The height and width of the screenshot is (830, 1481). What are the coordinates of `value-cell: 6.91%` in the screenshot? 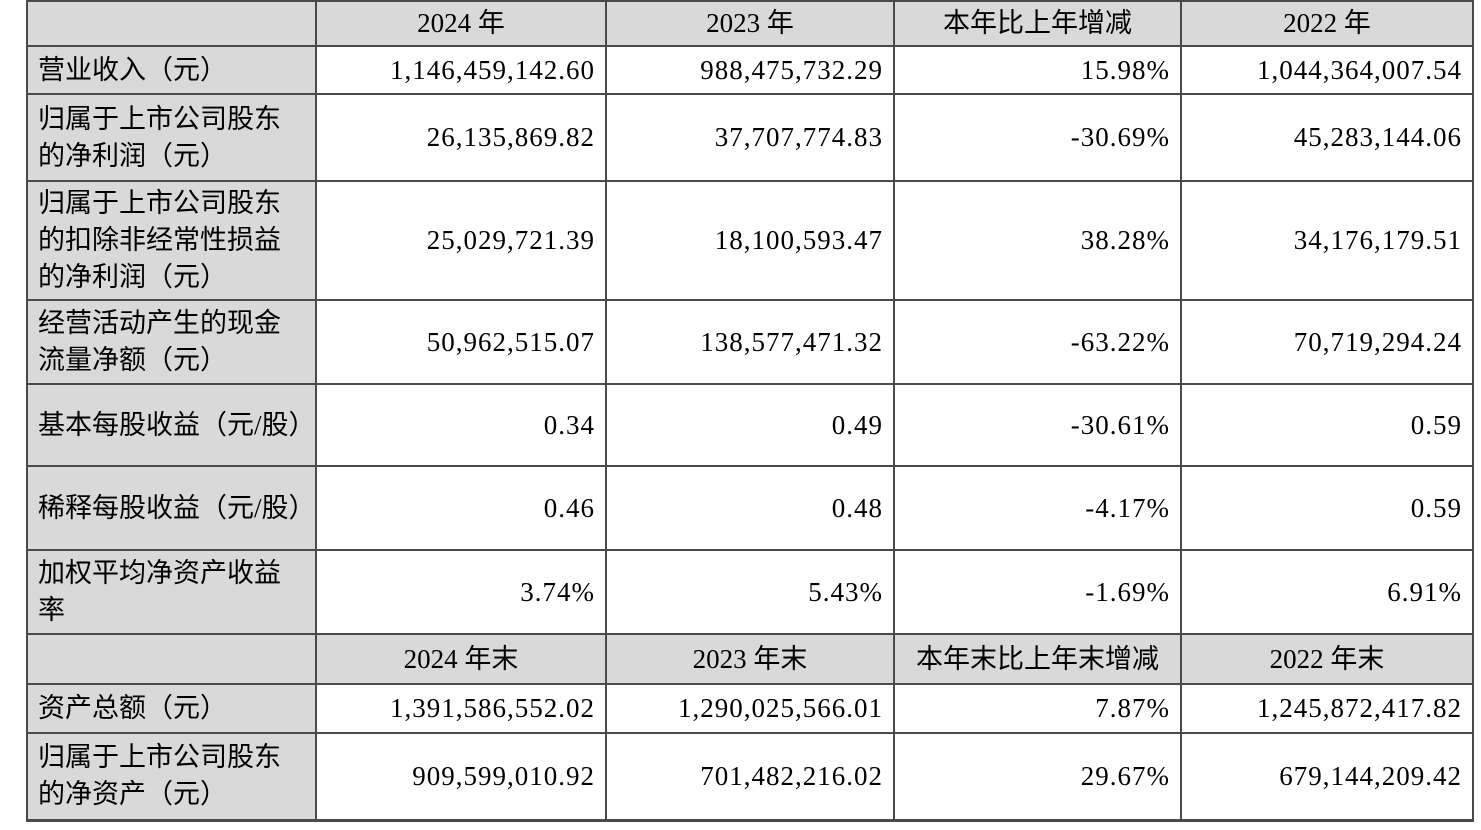 It's located at (1327, 592).